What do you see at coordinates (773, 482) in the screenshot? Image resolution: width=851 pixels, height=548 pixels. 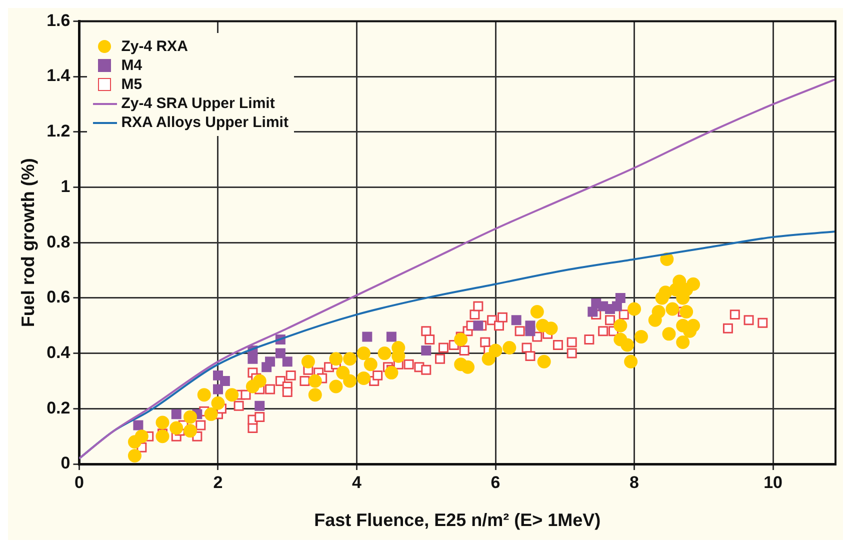 I see `x-tick-label: 10` at bounding box center [773, 482].